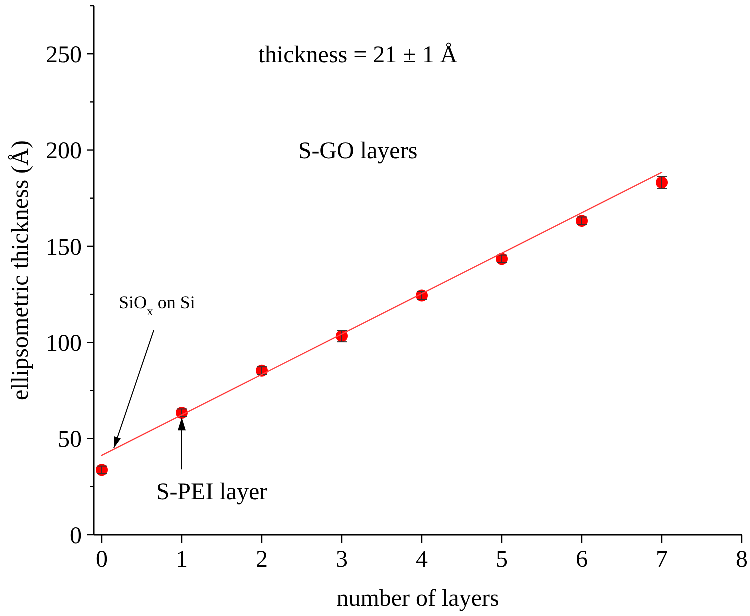 The width and height of the screenshot is (750, 616). Describe the element at coordinates (102, 560) in the screenshot. I see `x-tick-label: 0` at that location.